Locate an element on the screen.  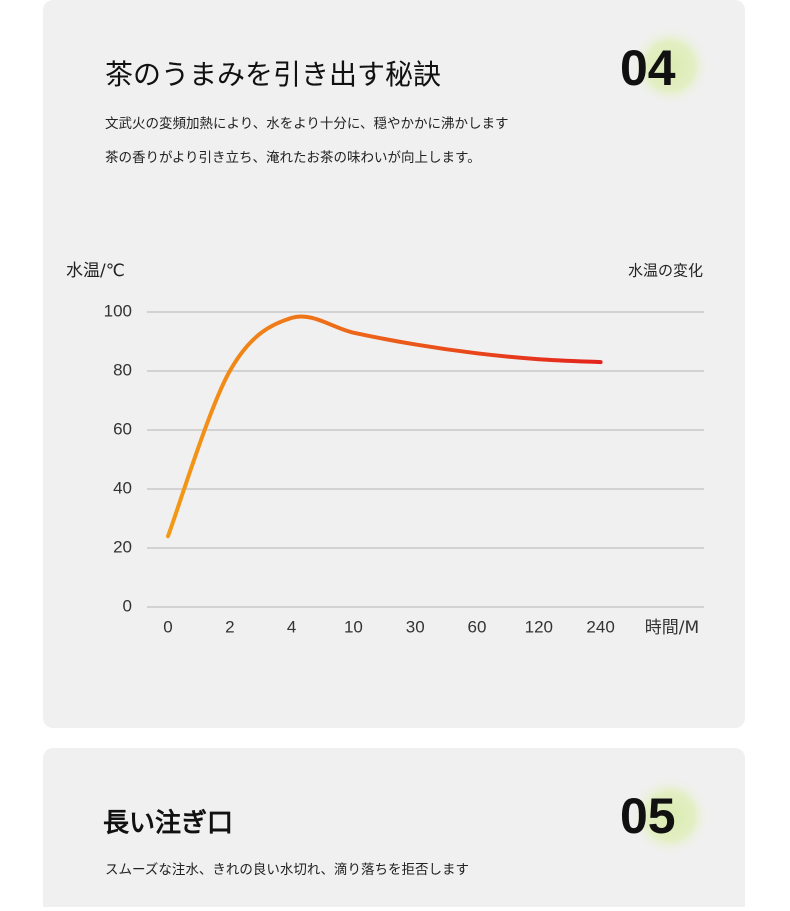
line is located at coordinates (384, 426).